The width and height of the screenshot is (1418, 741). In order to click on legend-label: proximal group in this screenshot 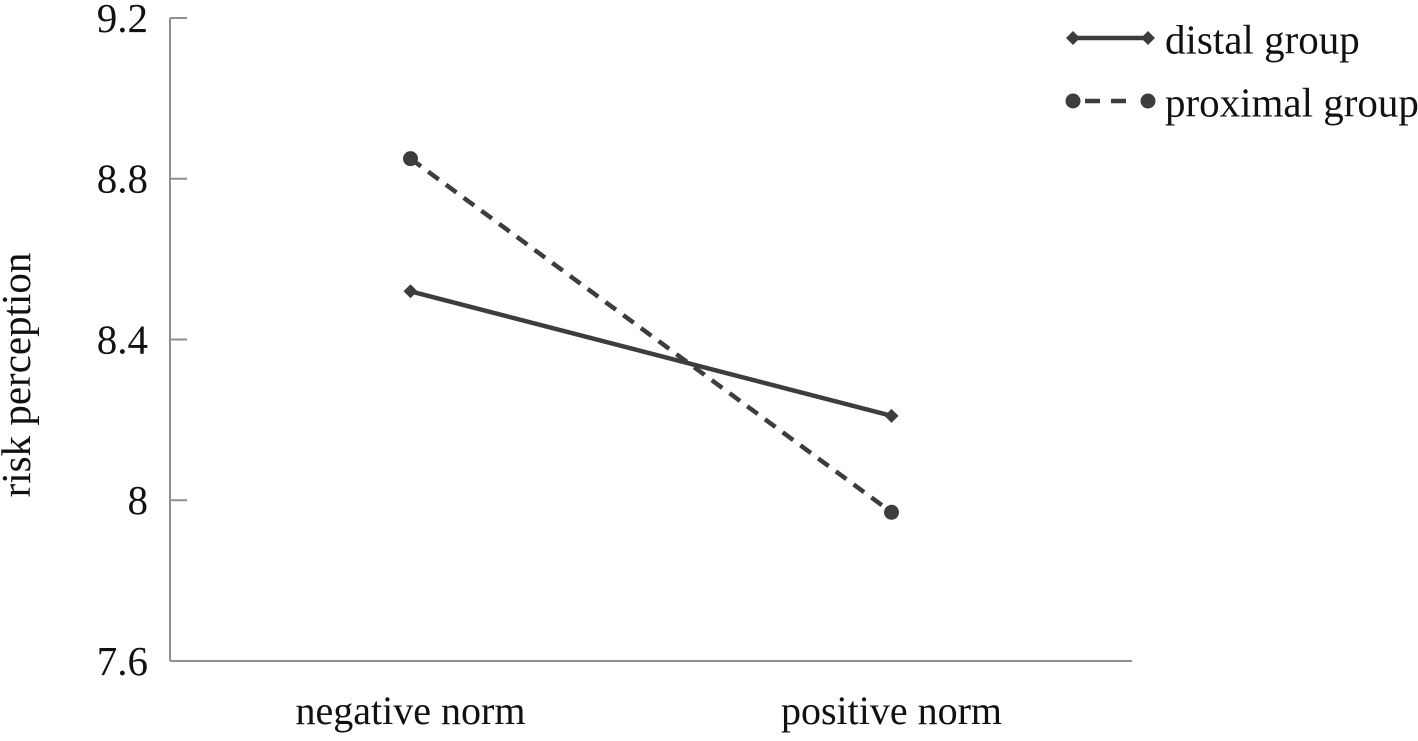, I will do `click(1291, 103)`.